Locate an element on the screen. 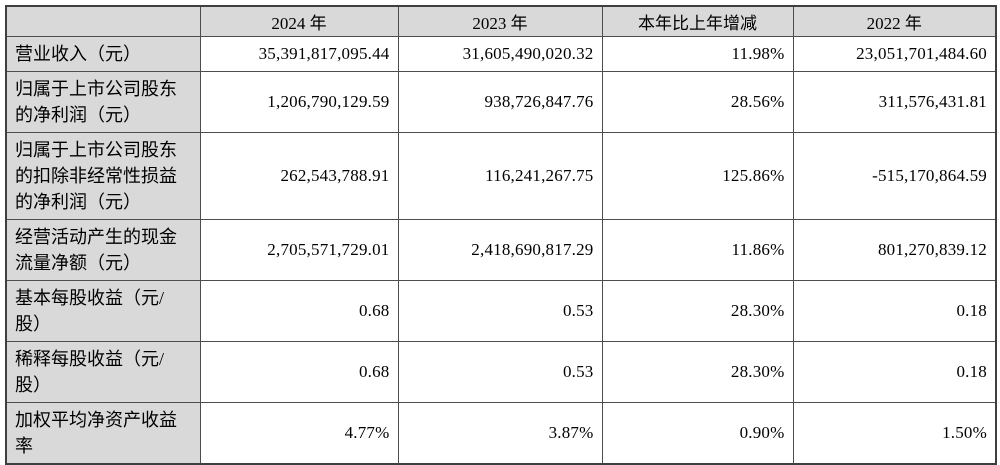 Image resolution: width=1000 pixels, height=465 pixels. table-cell: 311,576,431.81 is located at coordinates (894, 102).